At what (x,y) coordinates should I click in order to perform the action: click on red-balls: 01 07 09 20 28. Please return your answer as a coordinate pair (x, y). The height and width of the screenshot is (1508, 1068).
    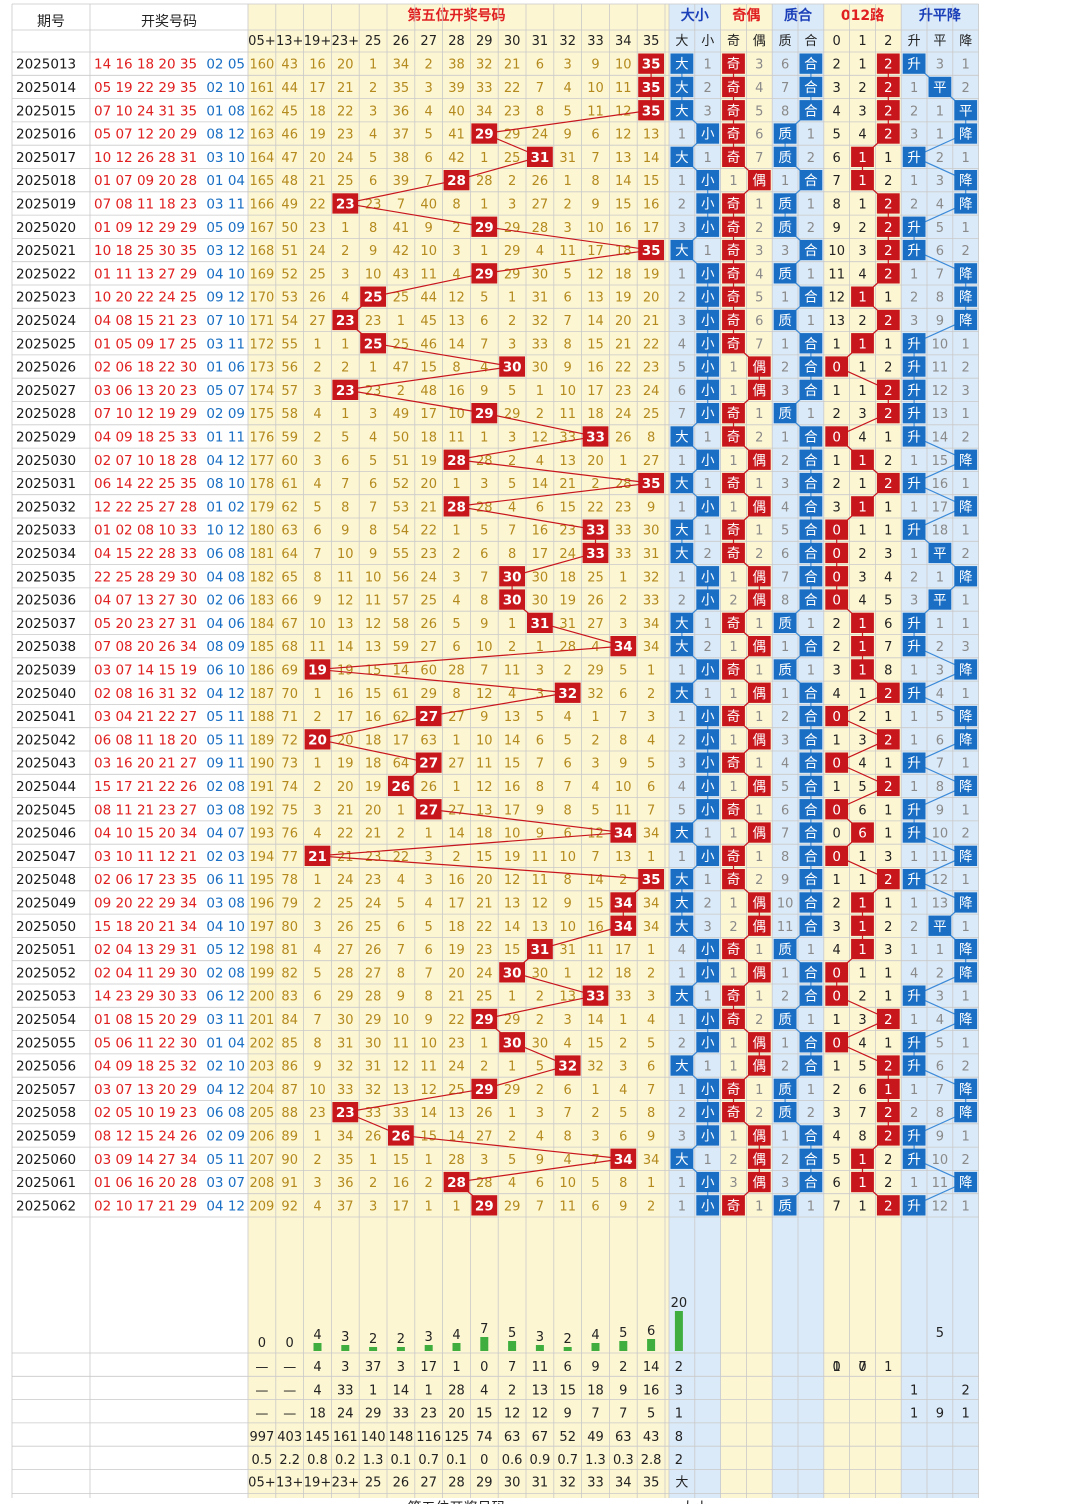
    Looking at the image, I should click on (145, 181).